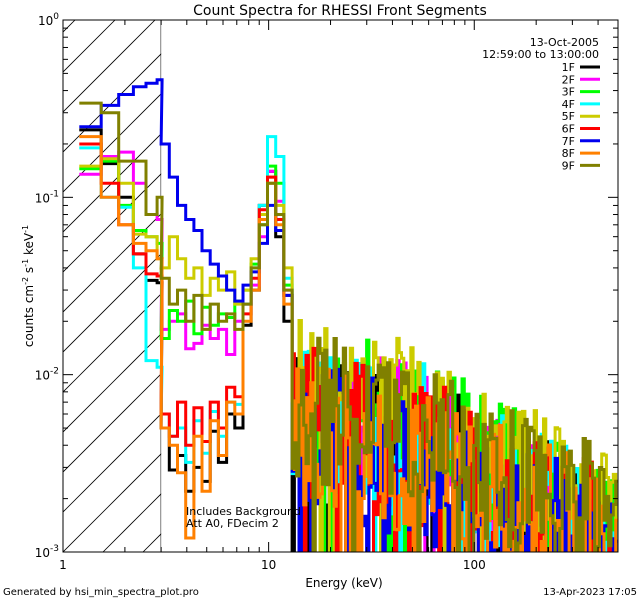  What do you see at coordinates (568, 129) in the screenshot?
I see `legend-label-6f: 6F` at bounding box center [568, 129].